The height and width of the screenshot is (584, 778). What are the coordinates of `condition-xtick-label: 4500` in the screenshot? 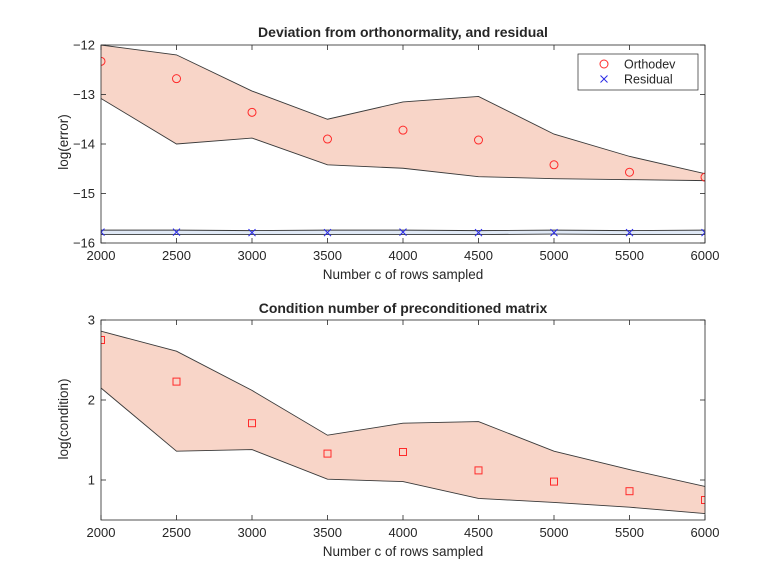 It's located at (478, 532).